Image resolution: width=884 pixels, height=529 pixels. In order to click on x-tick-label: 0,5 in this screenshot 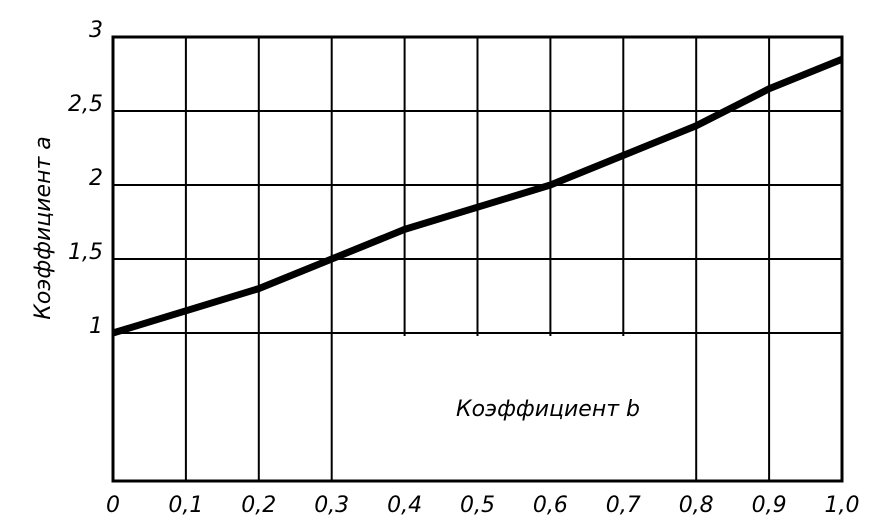, I will do `click(477, 505)`.